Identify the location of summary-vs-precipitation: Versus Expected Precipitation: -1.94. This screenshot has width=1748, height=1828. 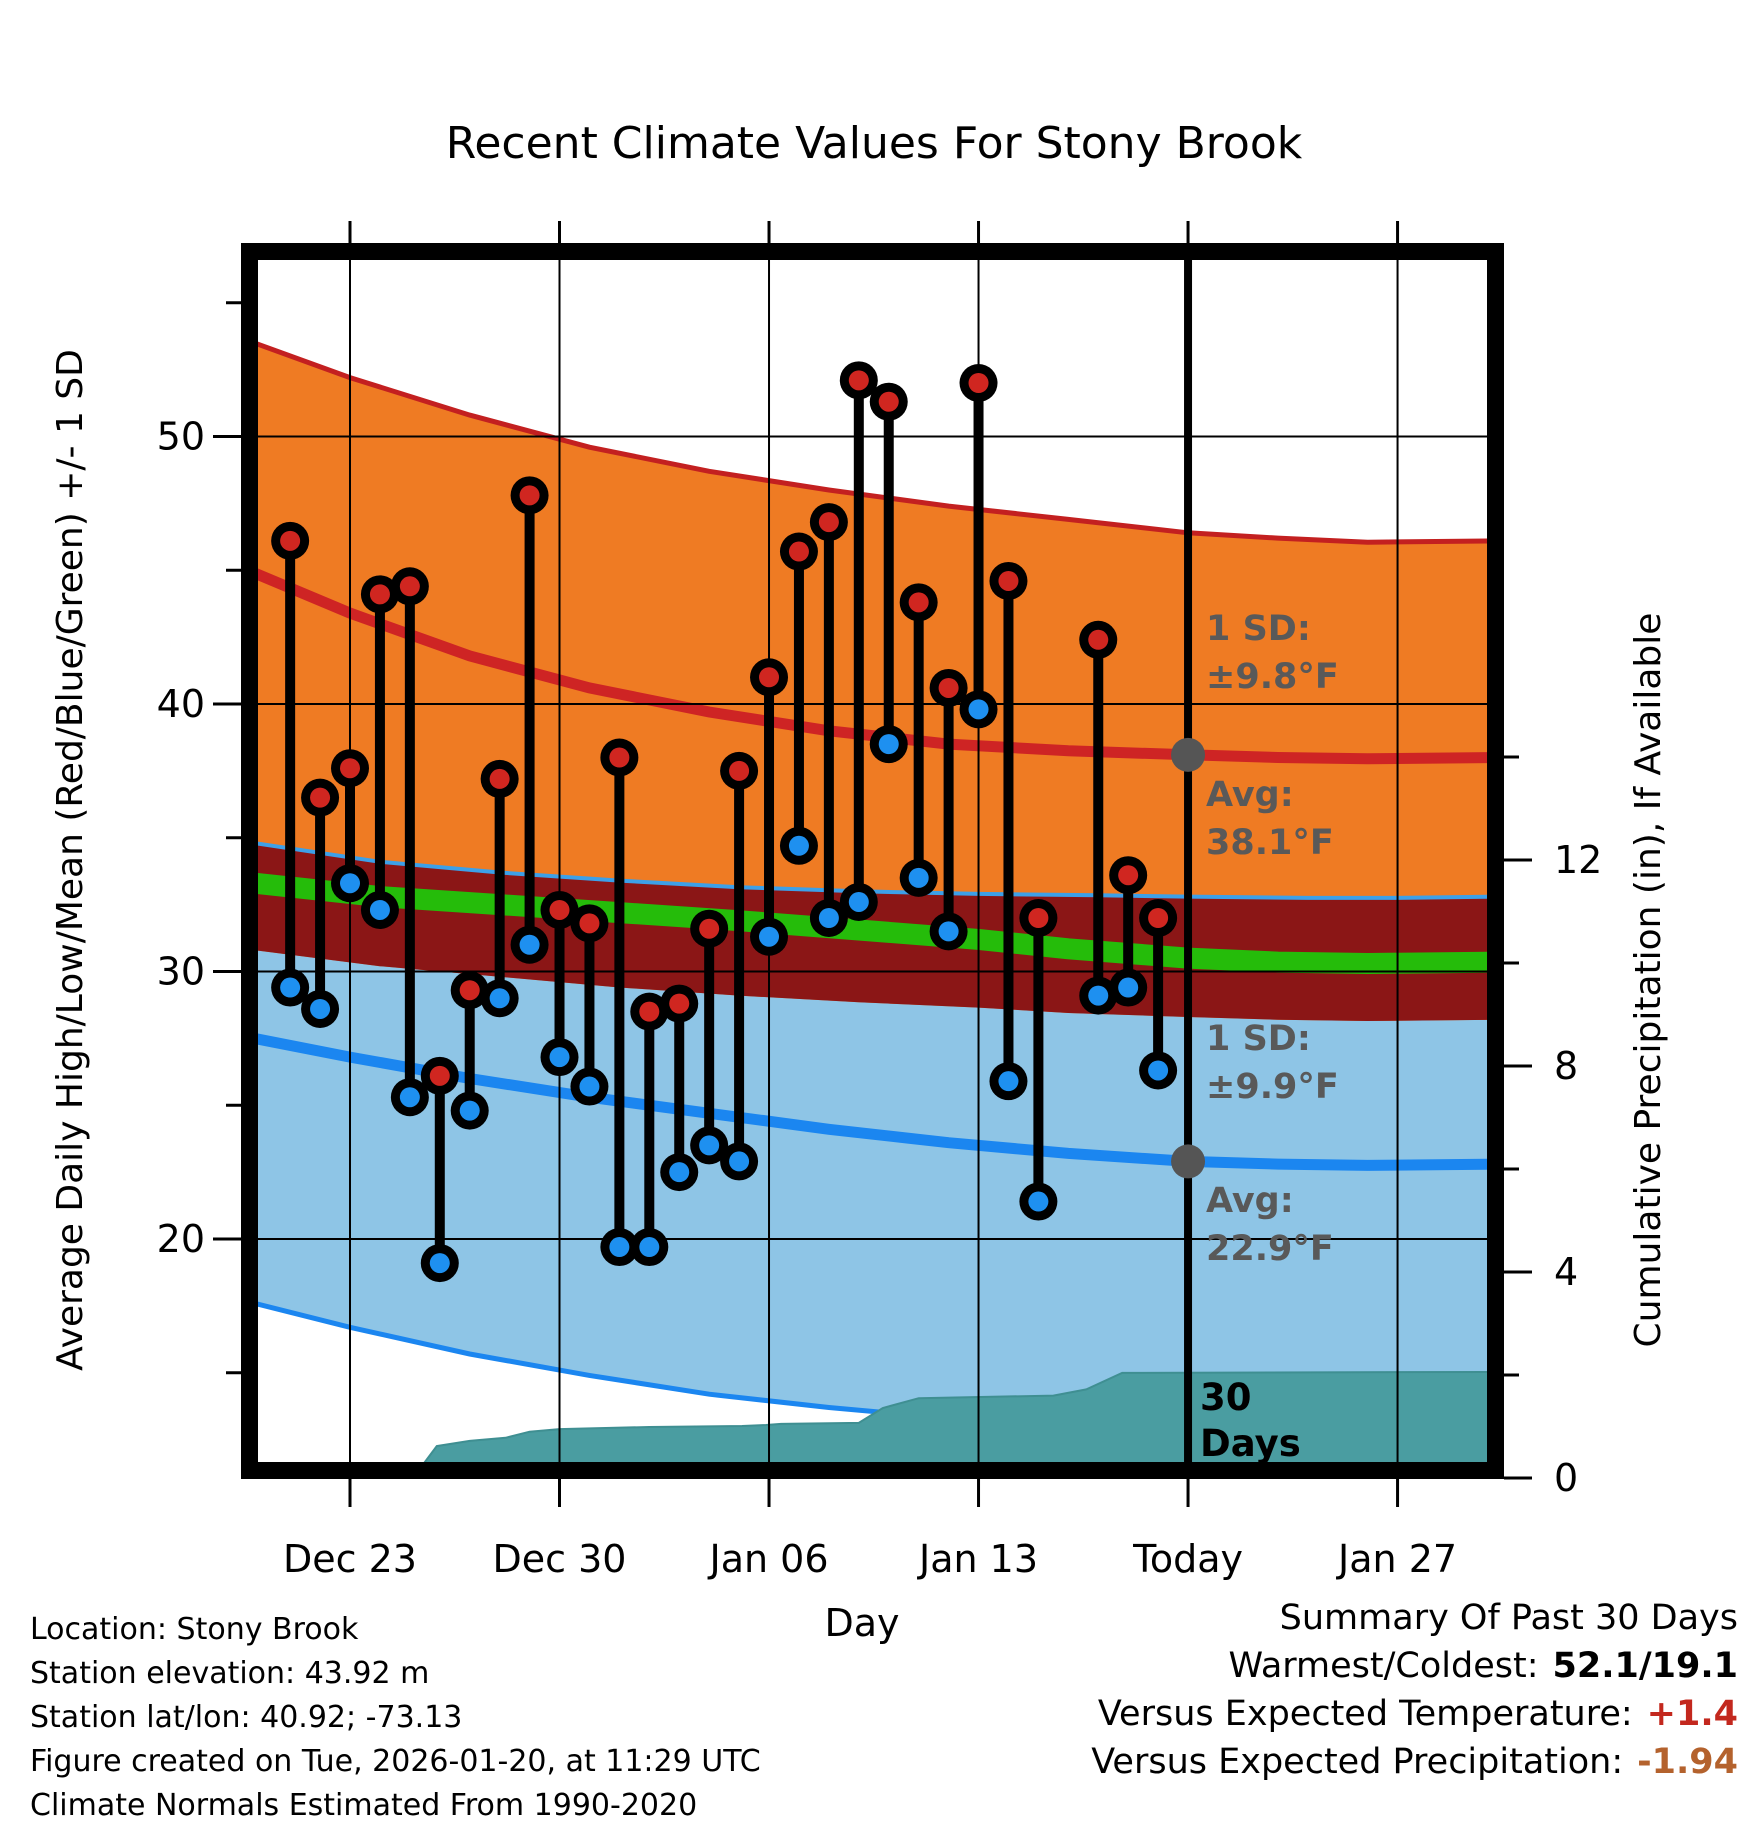
(1414, 1762).